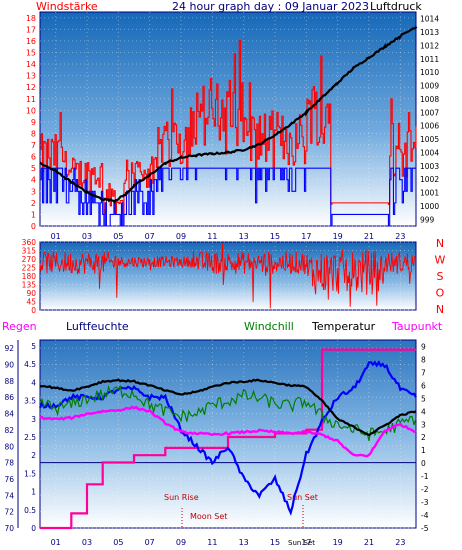 The width and height of the screenshot is (462, 550). I want to click on humidity-tick-label: 88, so click(9, 381).